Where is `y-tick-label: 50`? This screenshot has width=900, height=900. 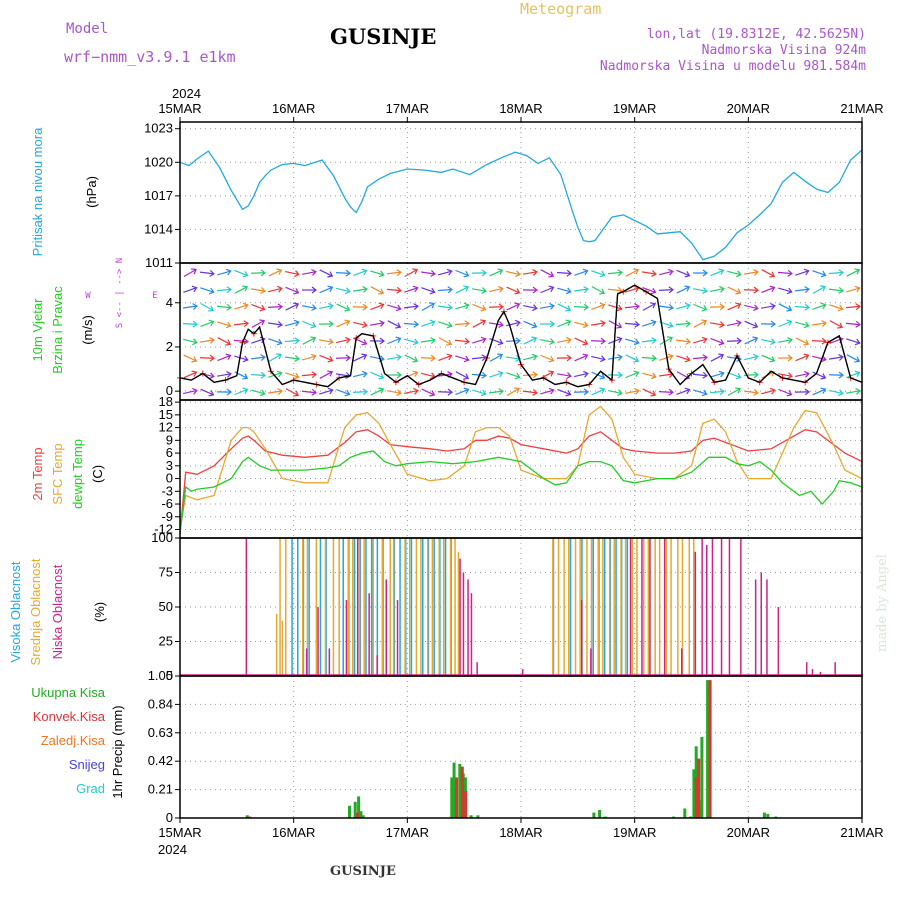 y-tick-label: 50 is located at coordinates (166, 606).